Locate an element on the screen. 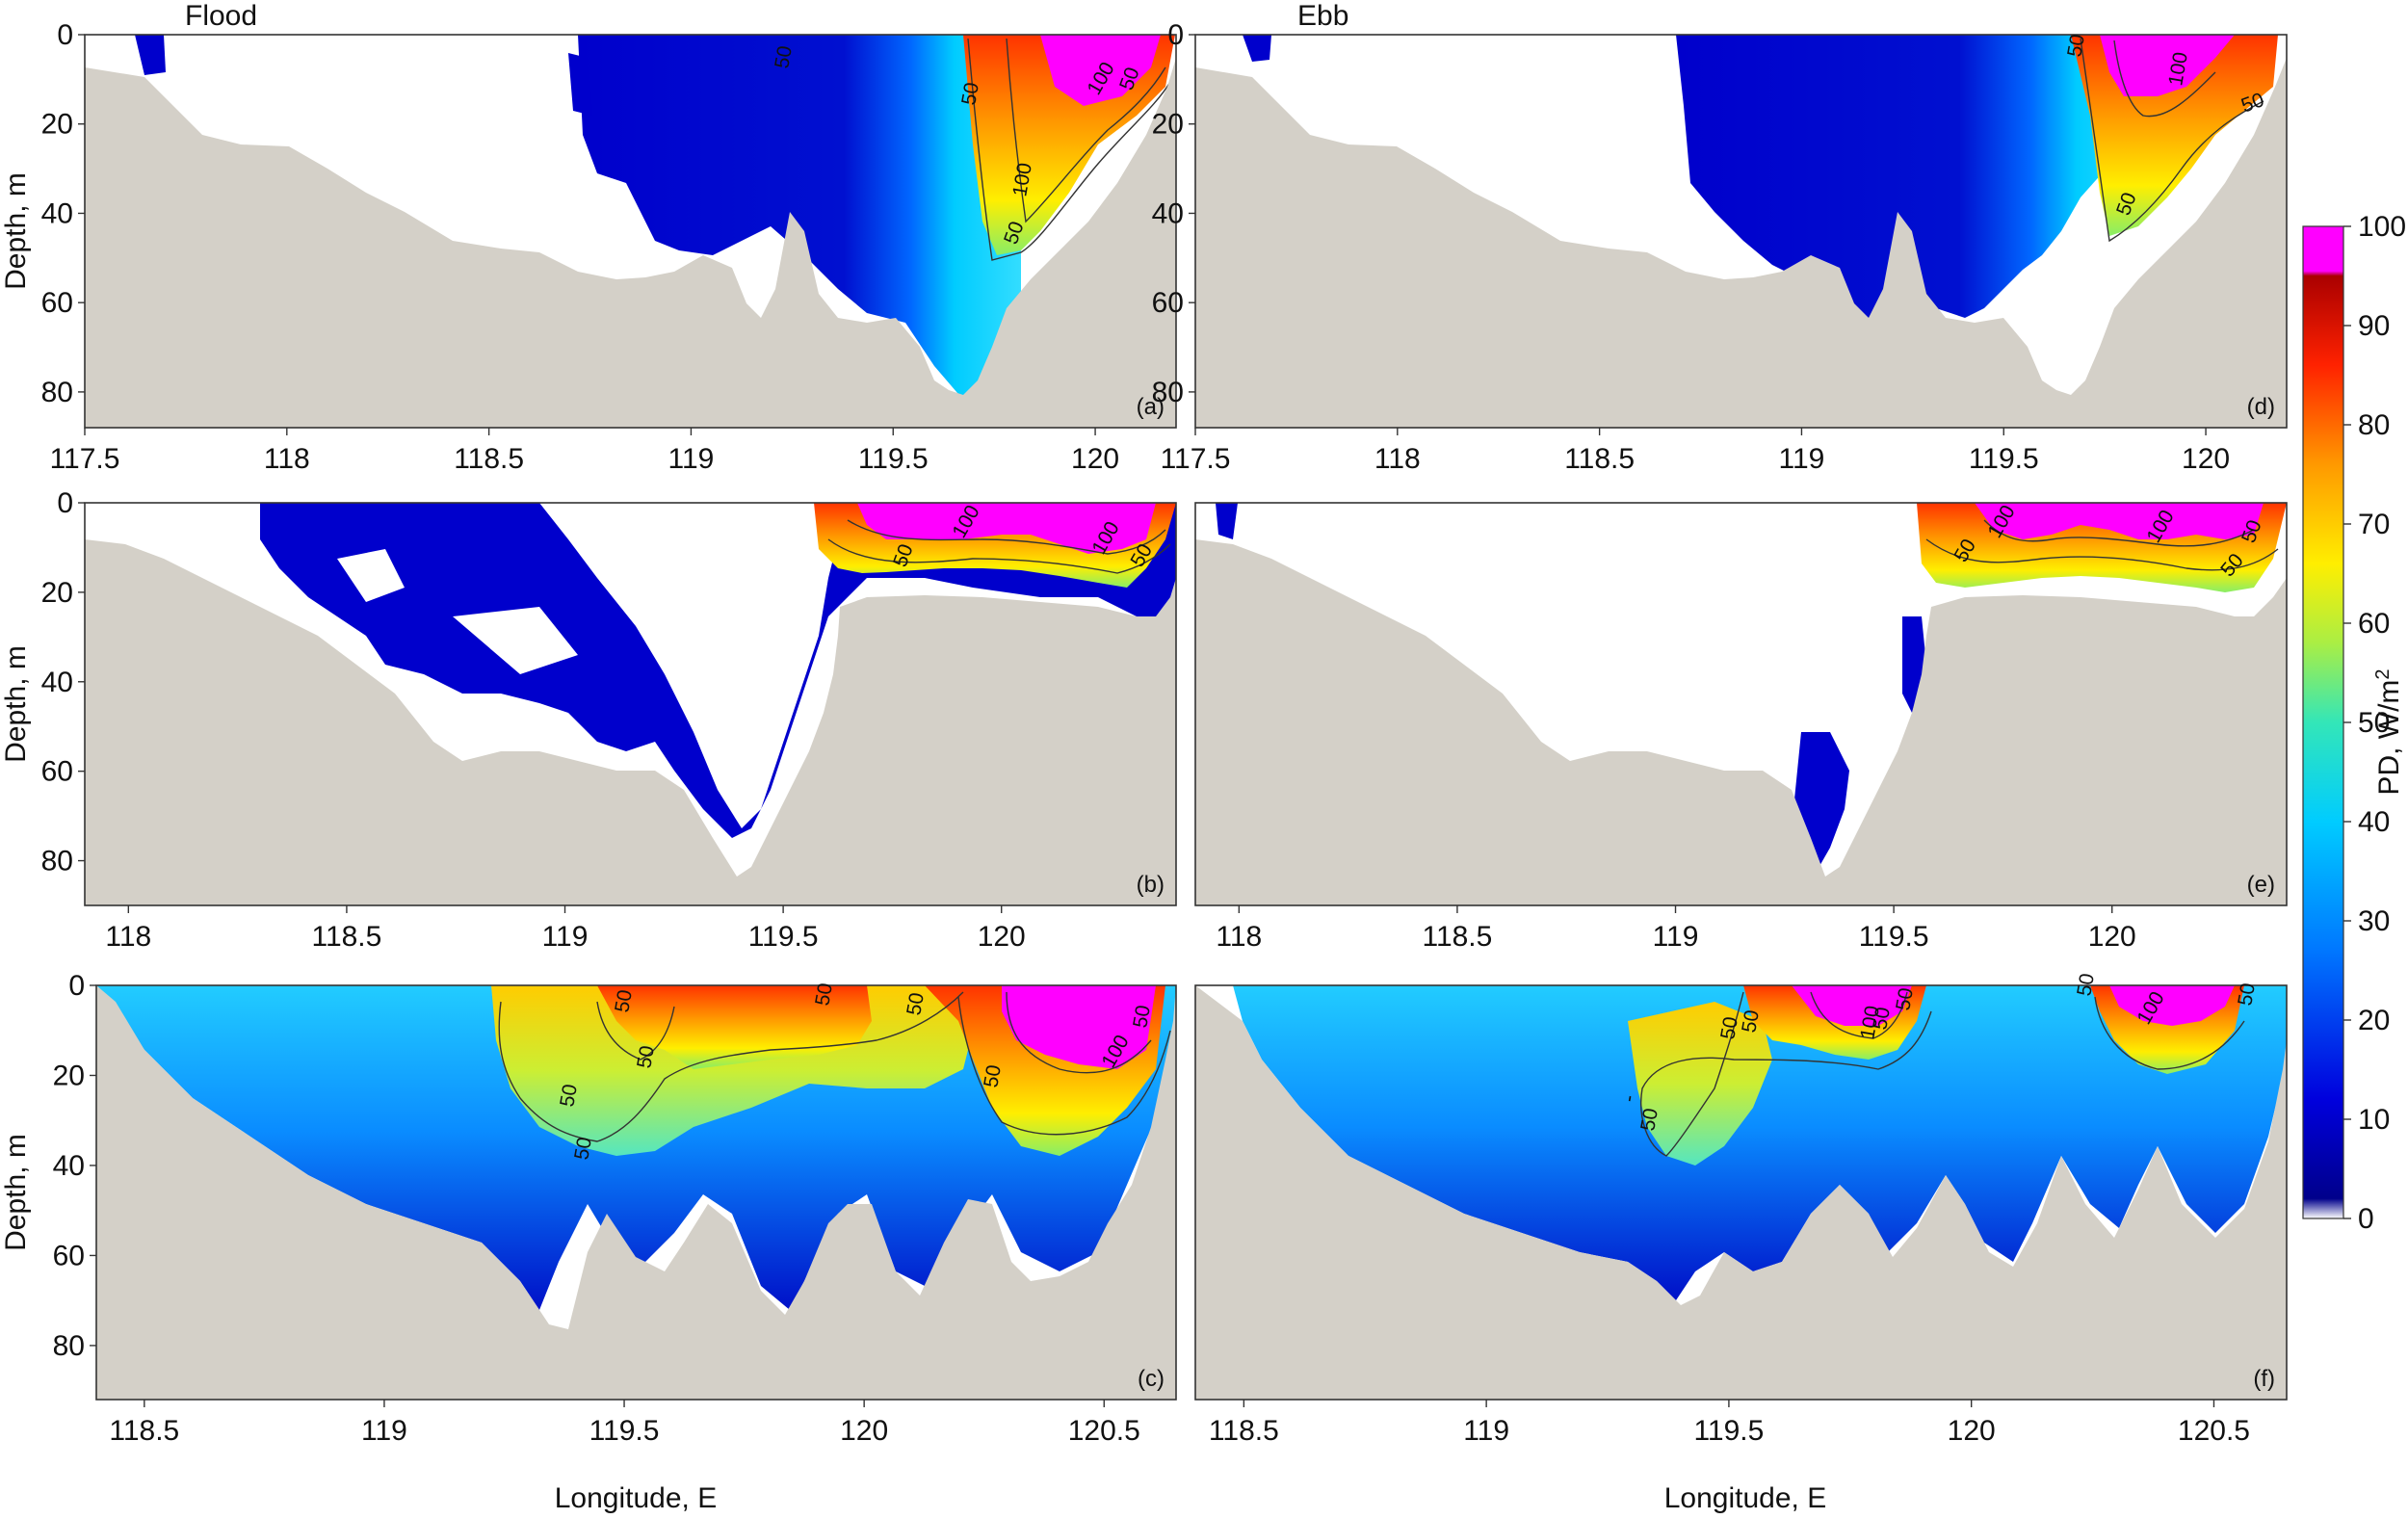 The width and height of the screenshot is (2408, 1519). panel-c-contour-50-c is located at coordinates (1064, 1066).